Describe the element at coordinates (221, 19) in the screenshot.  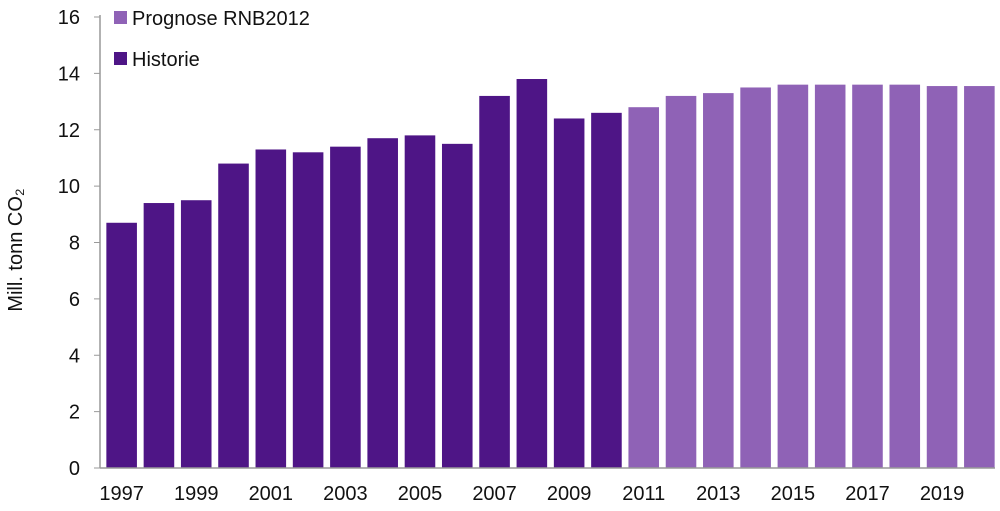
I see `legend-label-prognose: Prognose RNB2012` at that location.